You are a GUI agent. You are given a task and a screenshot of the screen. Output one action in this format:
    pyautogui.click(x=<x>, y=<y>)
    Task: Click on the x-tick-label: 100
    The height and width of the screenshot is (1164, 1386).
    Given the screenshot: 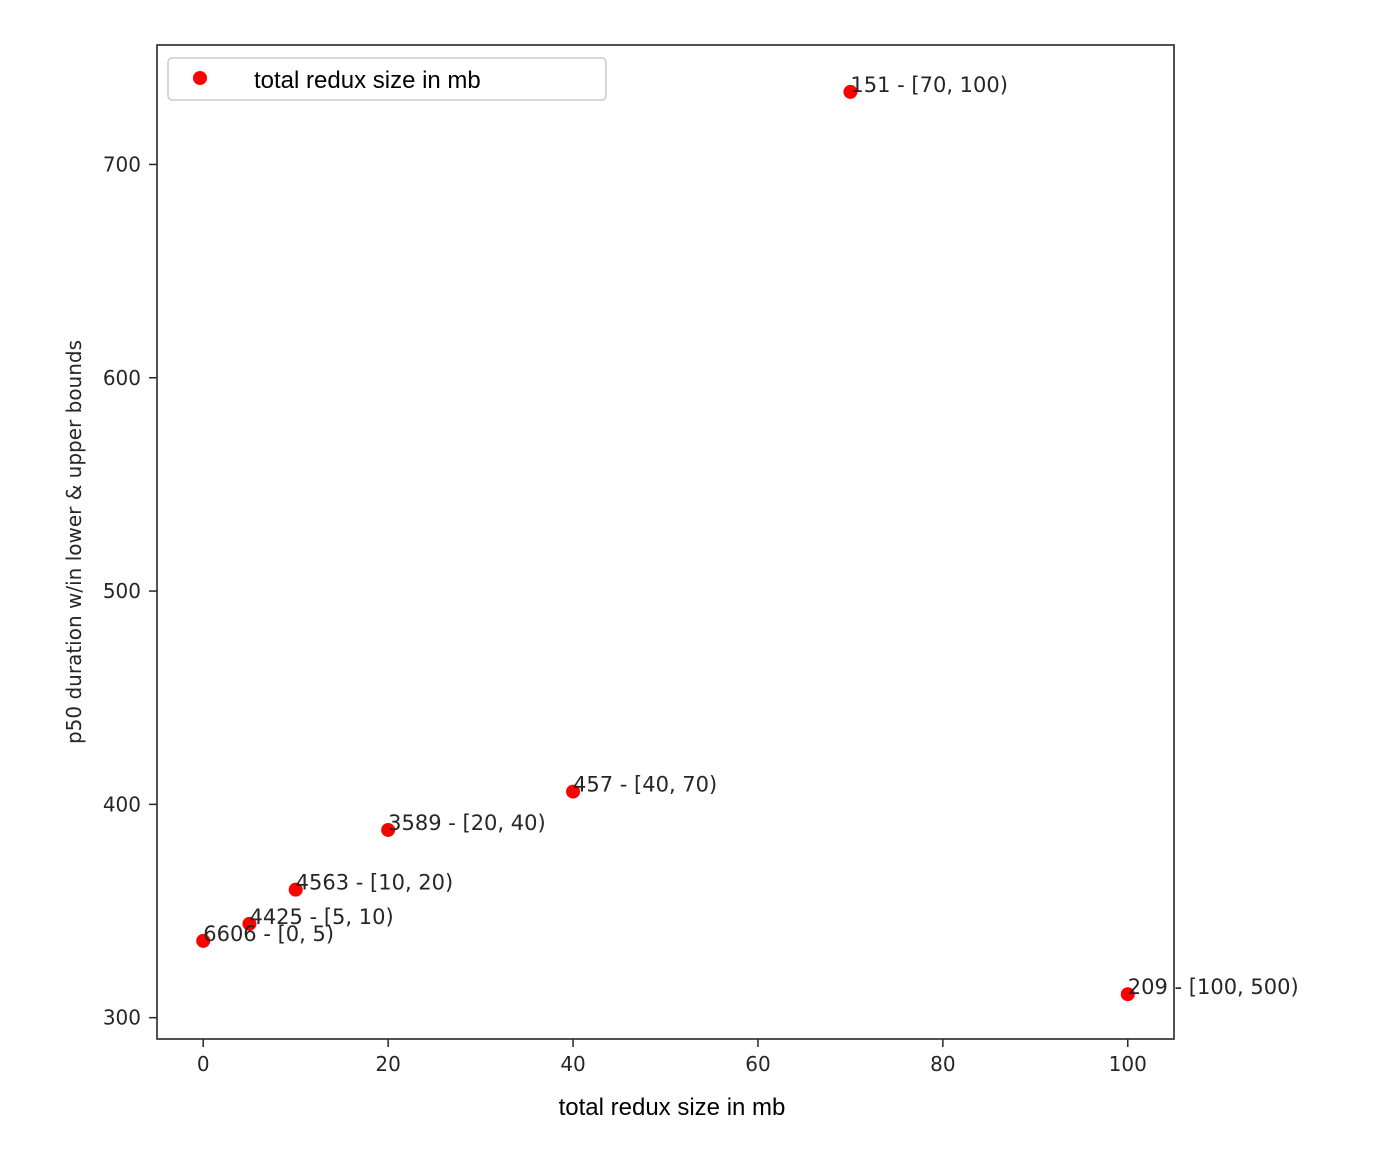 What is the action you would take?
    pyautogui.click(x=1128, y=1064)
    